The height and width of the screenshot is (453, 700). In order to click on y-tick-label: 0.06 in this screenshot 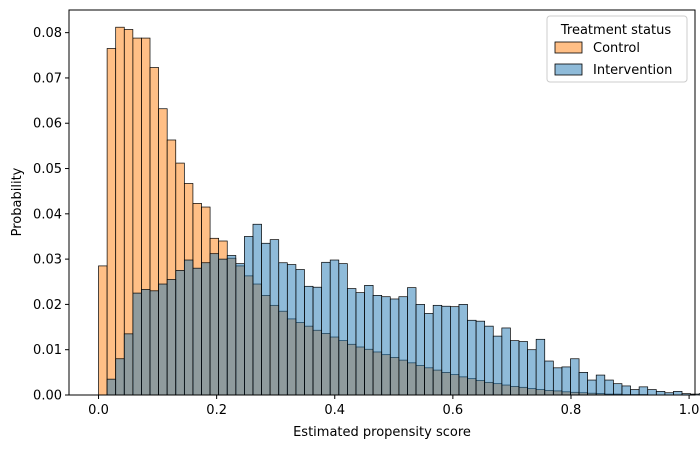, I will do `click(47, 124)`.